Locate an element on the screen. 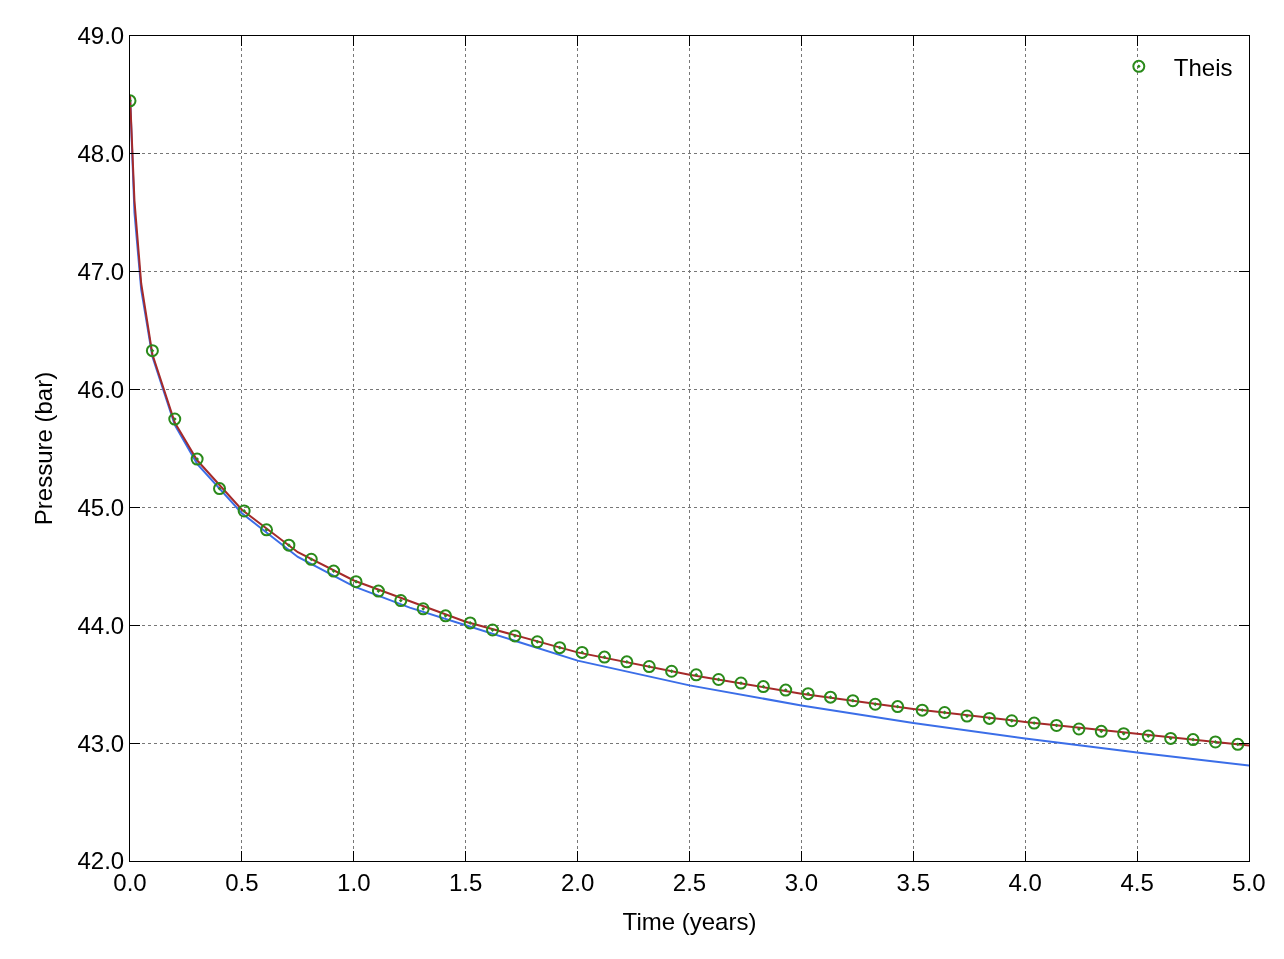 The width and height of the screenshot is (1284, 959). y-tick-label: 49.0 is located at coordinates (101, 36).